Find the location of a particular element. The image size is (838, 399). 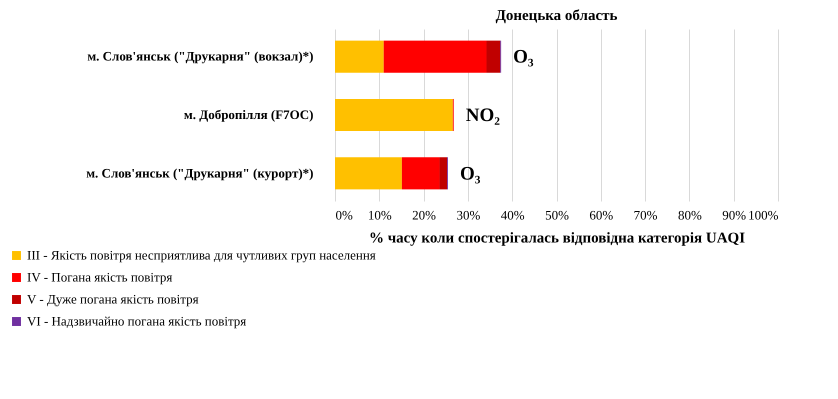

x-tick-label: 80% is located at coordinates (690, 215).